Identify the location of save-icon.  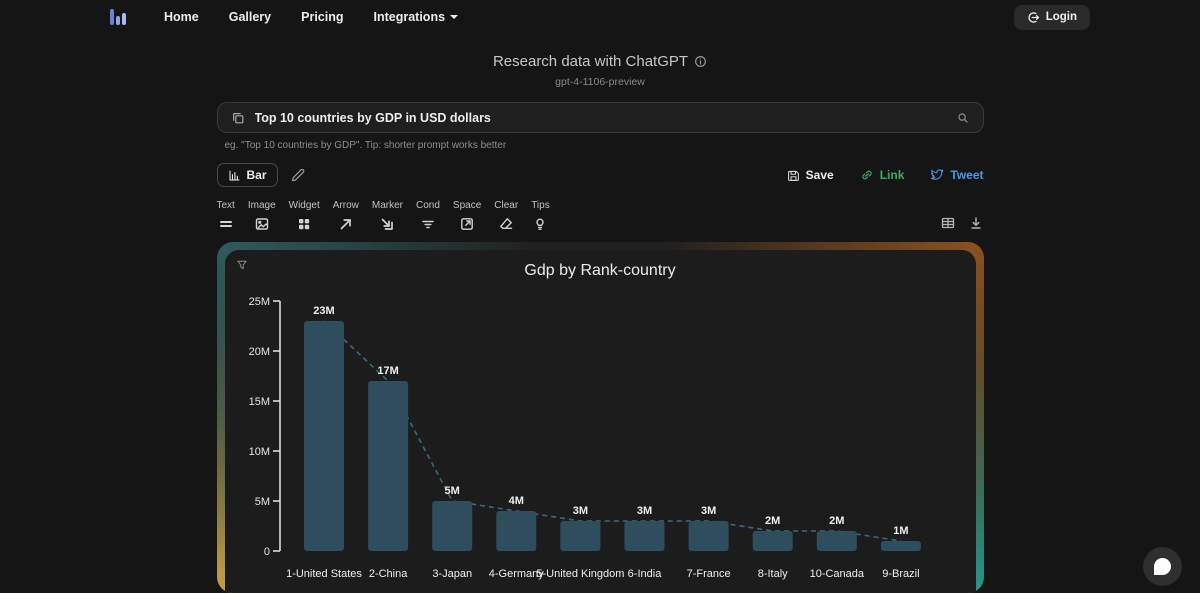
(793, 175).